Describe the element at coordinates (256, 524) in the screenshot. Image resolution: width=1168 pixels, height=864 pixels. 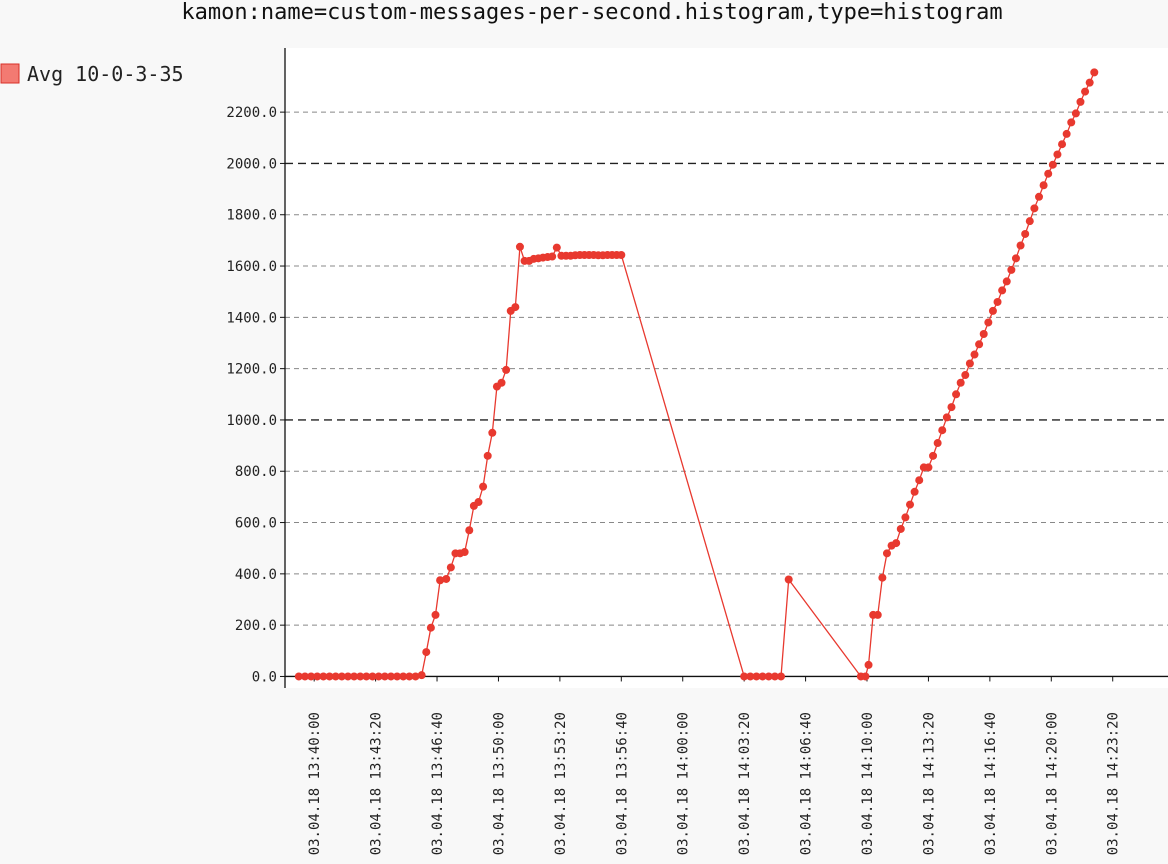
I see `y-tick-label: 600.0` at that location.